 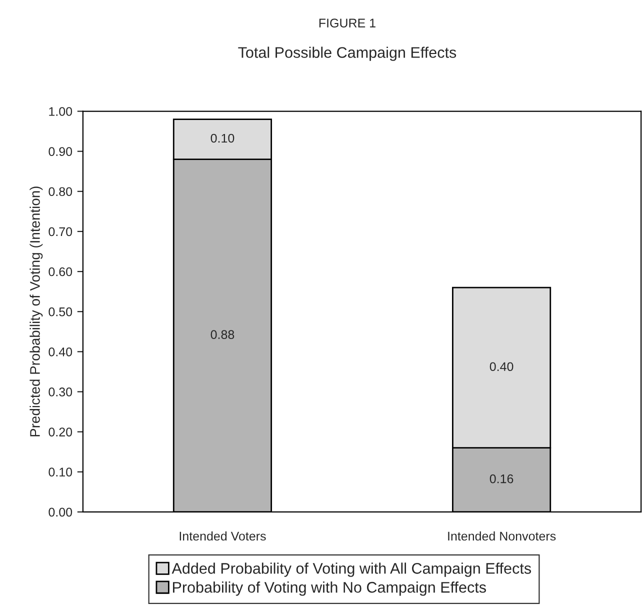 What do you see at coordinates (352, 569) in the screenshot?
I see `legend-label: Added Probability of Voting with All Campaign Effects` at bounding box center [352, 569].